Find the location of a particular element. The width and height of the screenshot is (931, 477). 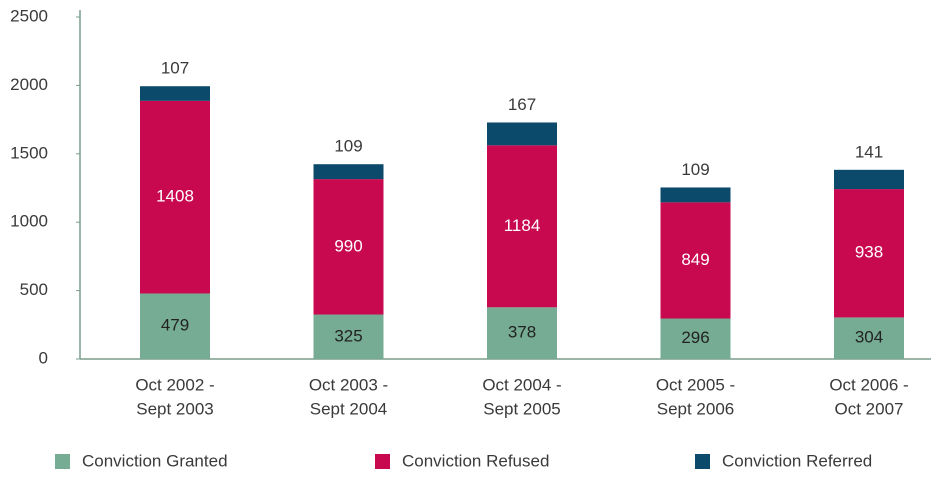

x-tick-label: Oct 2003 - is located at coordinates (348, 384).